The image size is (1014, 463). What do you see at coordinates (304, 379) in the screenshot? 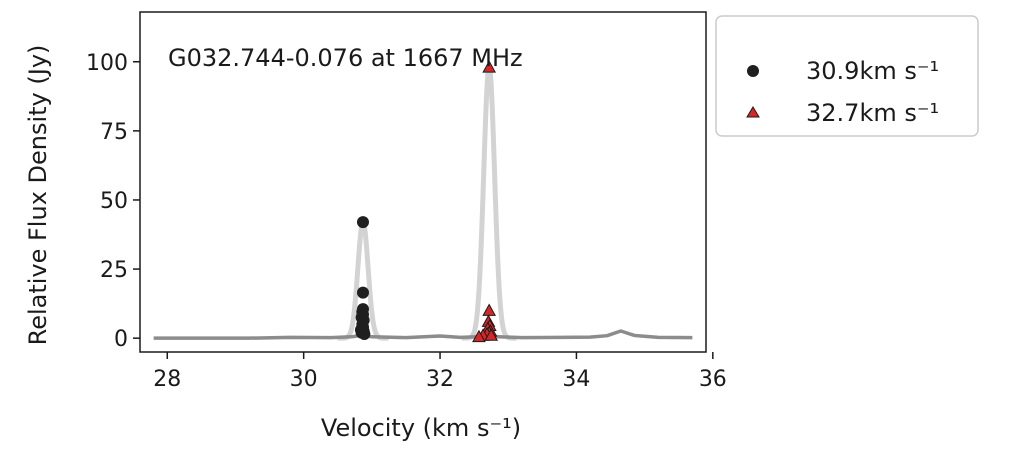
I see `x-tick-label: 30` at bounding box center [304, 379].